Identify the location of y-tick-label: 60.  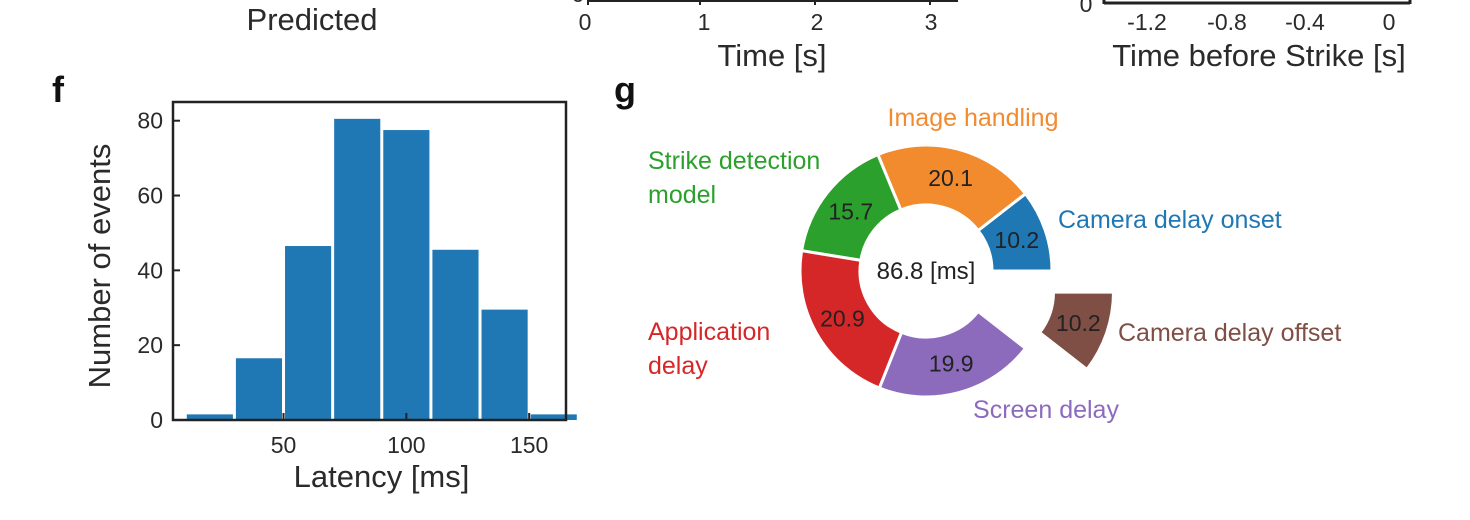
(150, 196).